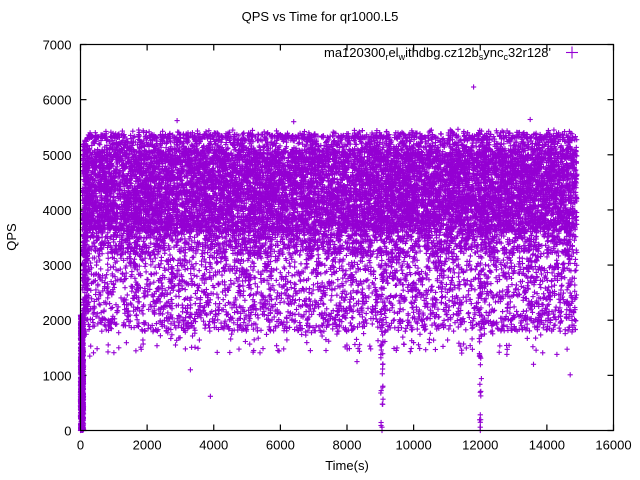 The height and width of the screenshot is (480, 640). What do you see at coordinates (547, 445) in the screenshot?
I see `svg-text: 14000` at bounding box center [547, 445].